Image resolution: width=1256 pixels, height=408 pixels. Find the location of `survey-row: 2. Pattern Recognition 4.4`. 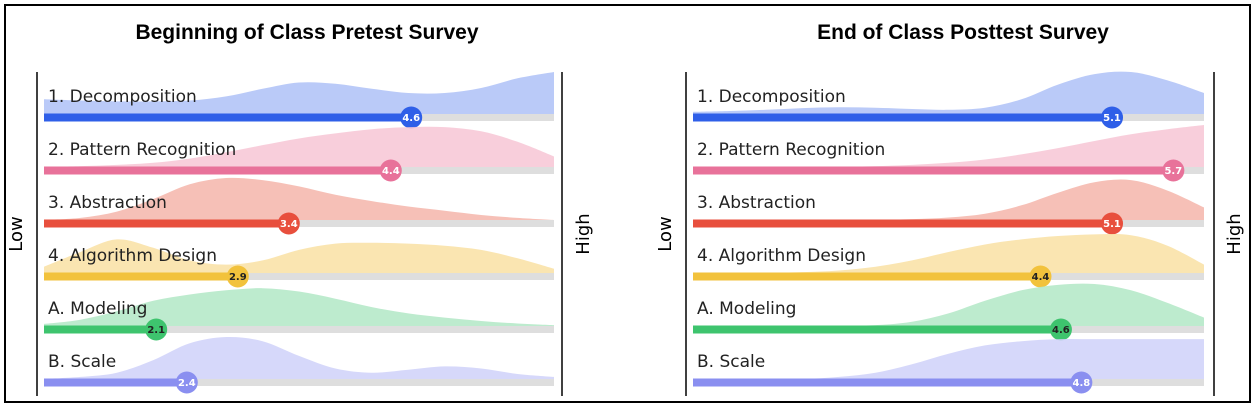

survey-row: 2. Pattern Recognition 4.4 is located at coordinates (299, 154).